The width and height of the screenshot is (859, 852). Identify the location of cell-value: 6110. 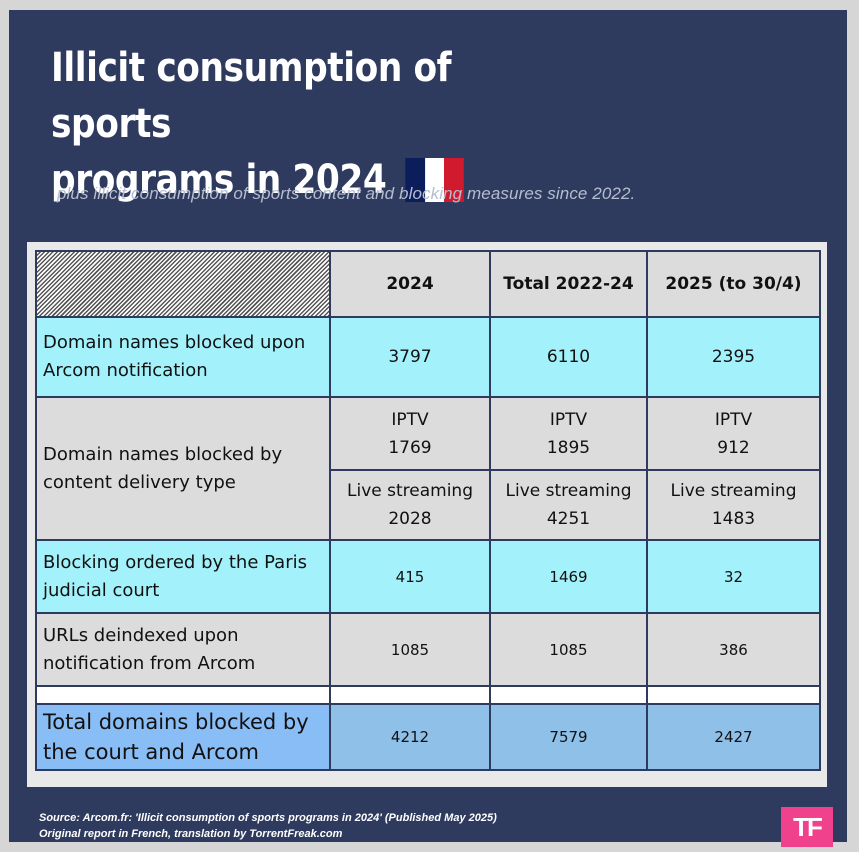
(568, 357).